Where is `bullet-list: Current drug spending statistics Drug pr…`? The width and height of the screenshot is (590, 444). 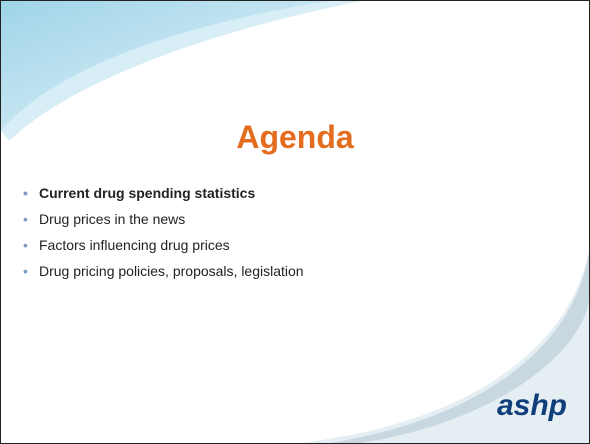 bullet-list: Current drug spending statistics Drug pr… is located at coordinates (163, 237).